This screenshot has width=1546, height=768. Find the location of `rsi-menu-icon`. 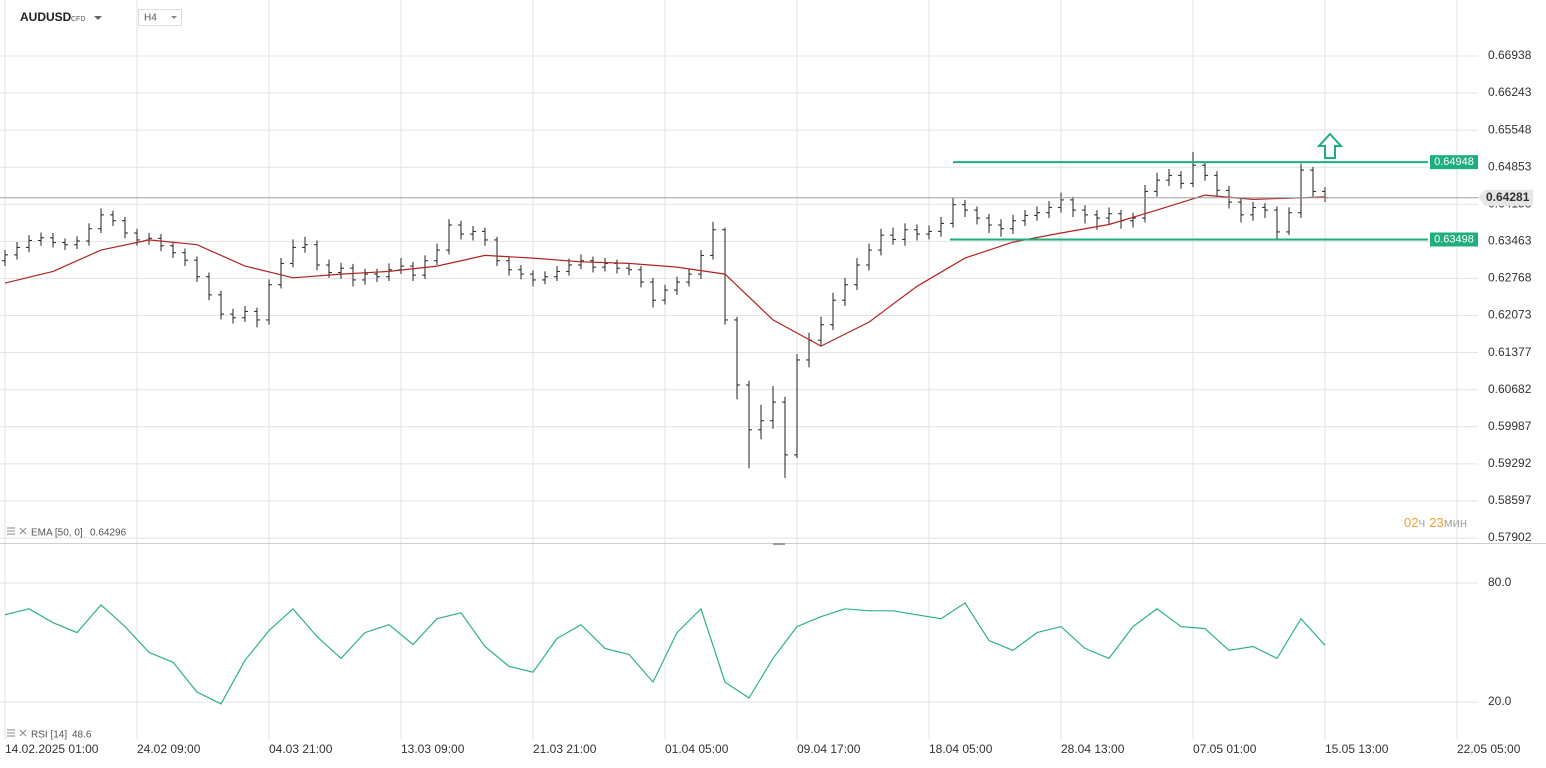

rsi-menu-icon is located at coordinates (11, 733).